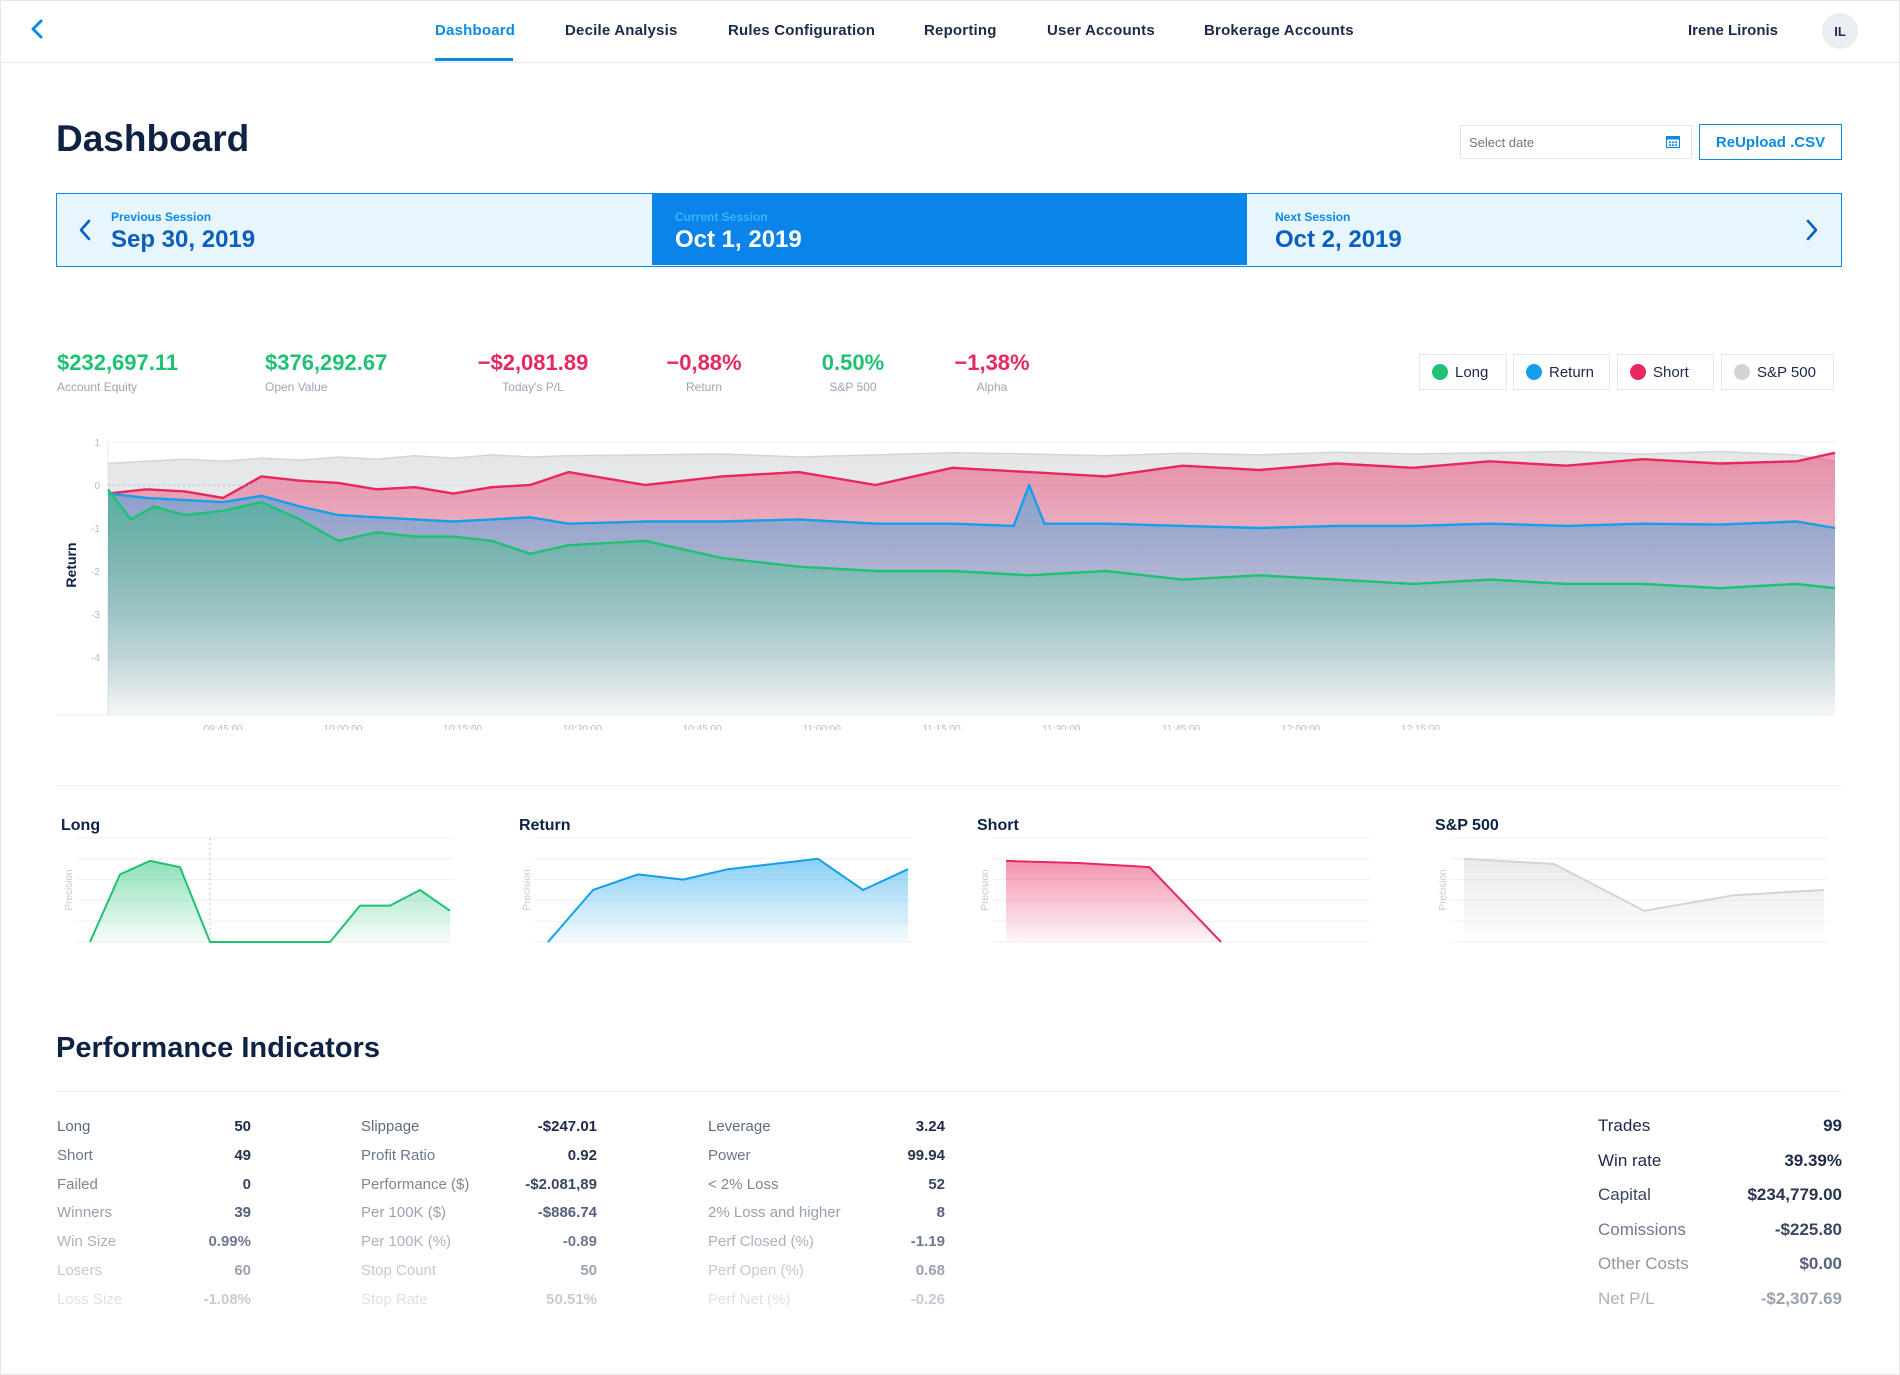  I want to click on legend-short-toggle: Short, so click(1665, 372).